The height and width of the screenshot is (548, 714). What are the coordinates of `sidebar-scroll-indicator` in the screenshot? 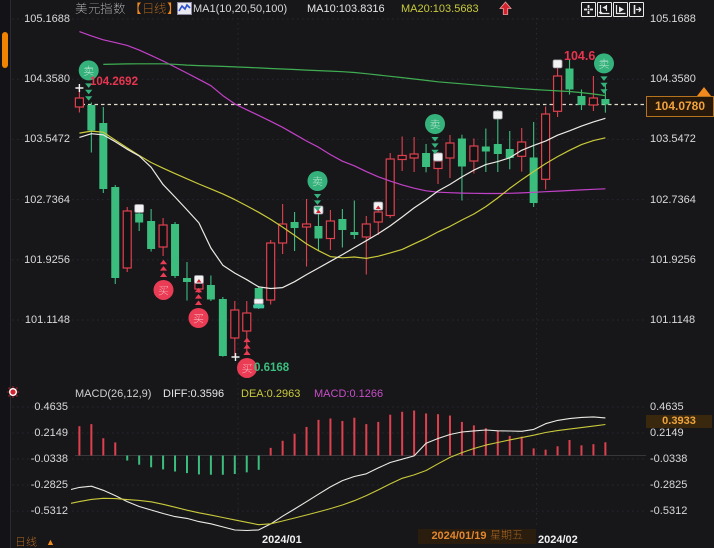 It's located at (5, 50).